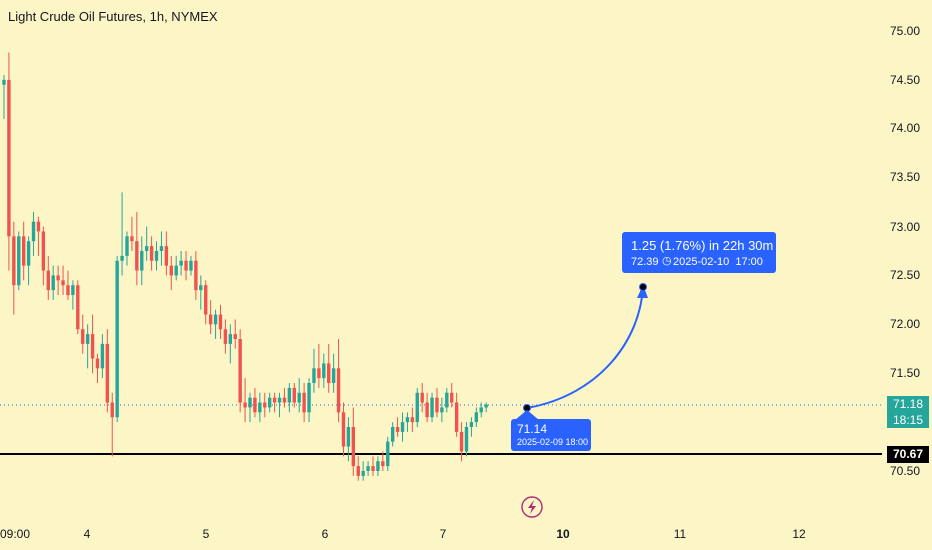 This screenshot has height=550, width=932. Describe the element at coordinates (585, 347) in the screenshot. I see `projection-curve` at that location.